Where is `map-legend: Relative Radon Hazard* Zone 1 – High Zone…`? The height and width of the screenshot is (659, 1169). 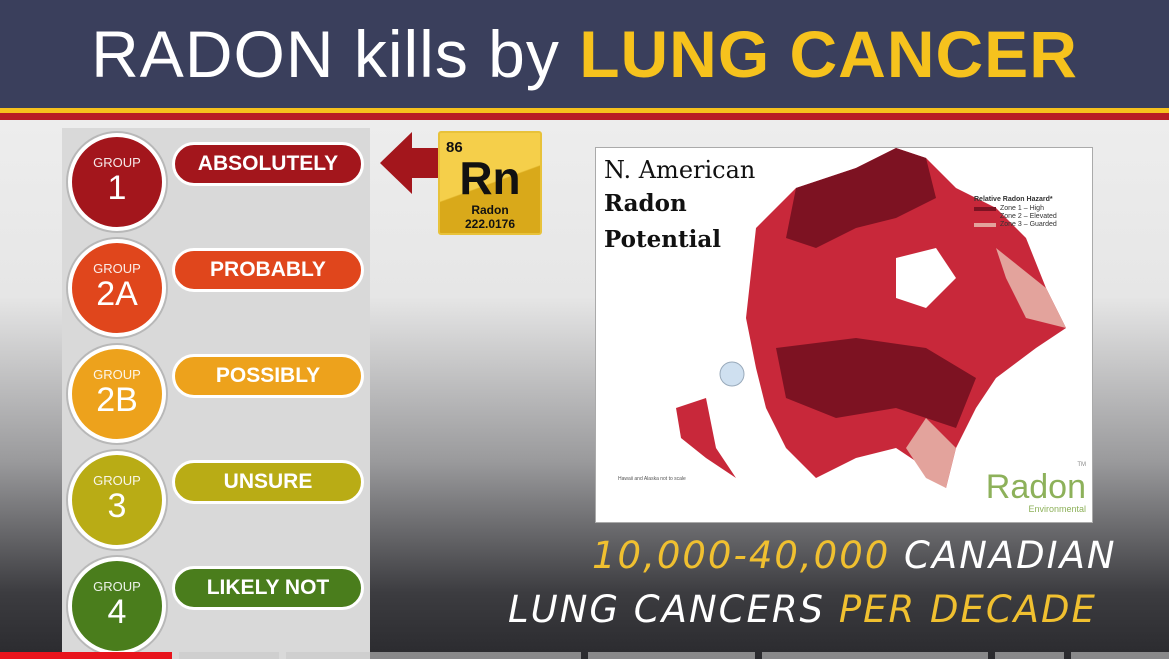 map-legend: Relative Radon Hazard* Zone 1 – High Zone… is located at coordinates (1015, 212).